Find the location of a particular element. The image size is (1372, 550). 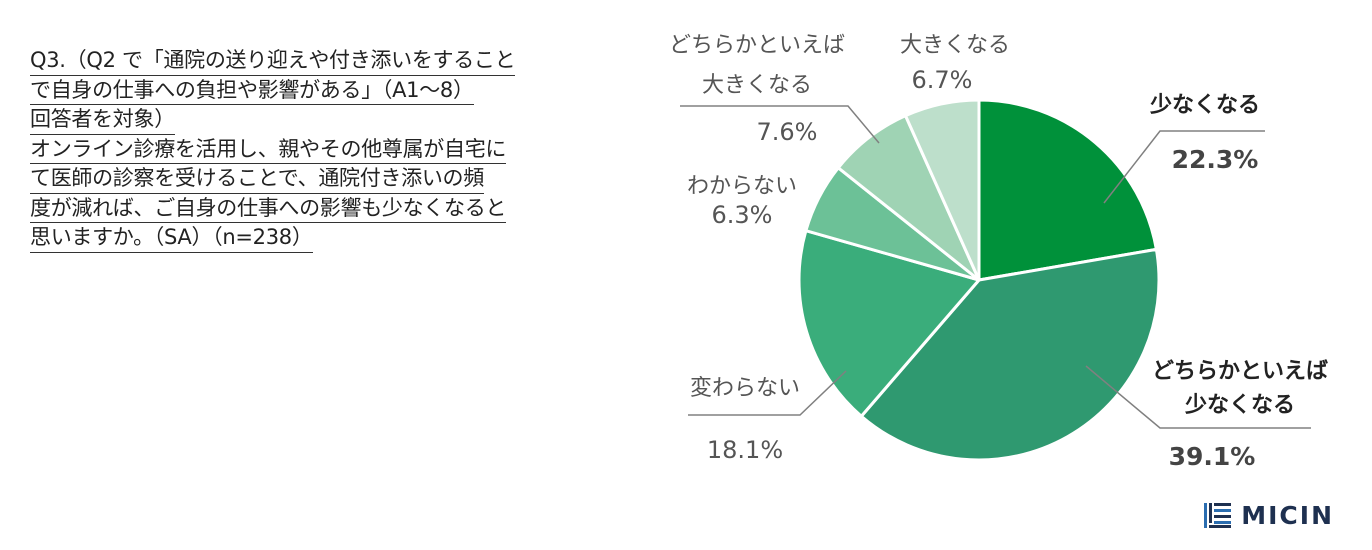

slice-label-0: 少なくなる is located at coordinates (1204, 105).